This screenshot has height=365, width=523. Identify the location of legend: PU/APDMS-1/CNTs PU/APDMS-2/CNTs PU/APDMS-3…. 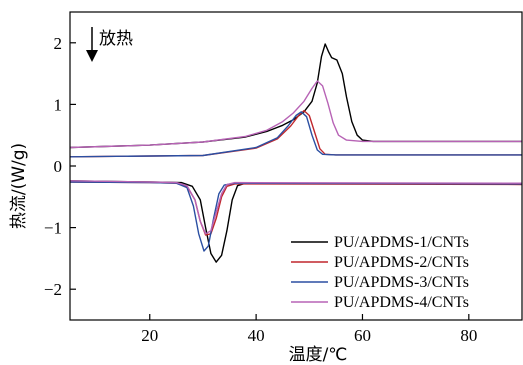
(380, 272).